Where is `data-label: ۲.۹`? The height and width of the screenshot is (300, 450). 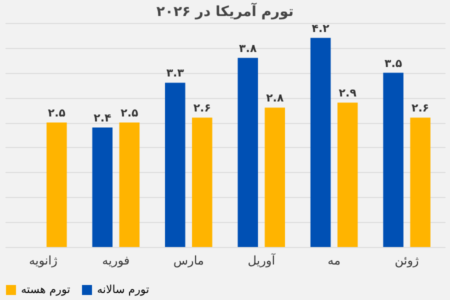 data-label: ۲.۹ is located at coordinates (347, 93).